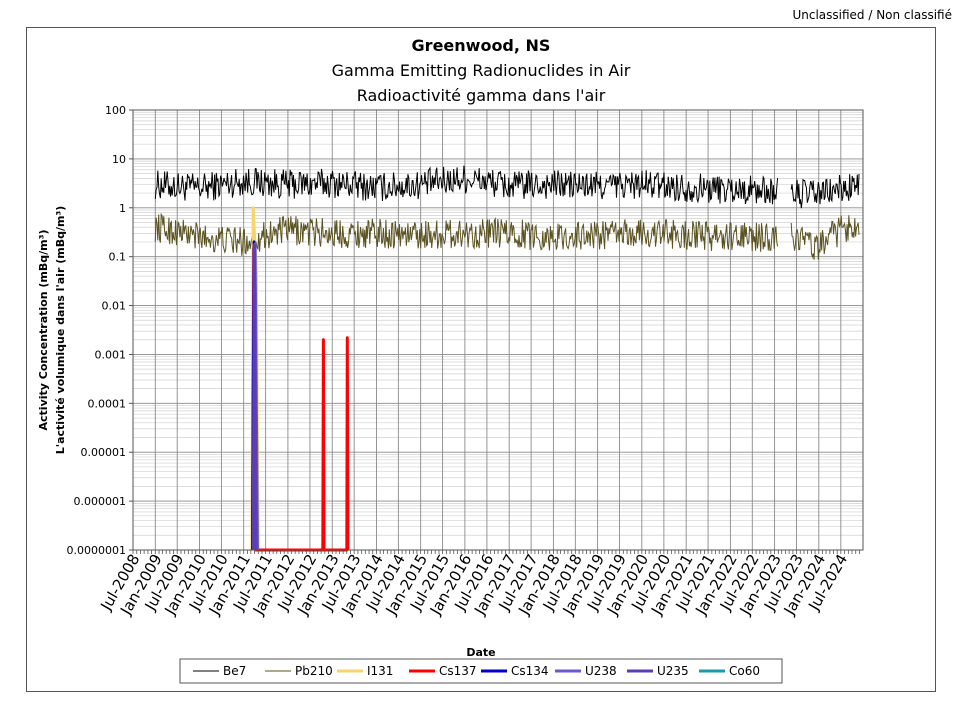 The height and width of the screenshot is (720, 960). Describe the element at coordinates (744, 671) in the screenshot. I see `legend-label-co60: Co60` at that location.